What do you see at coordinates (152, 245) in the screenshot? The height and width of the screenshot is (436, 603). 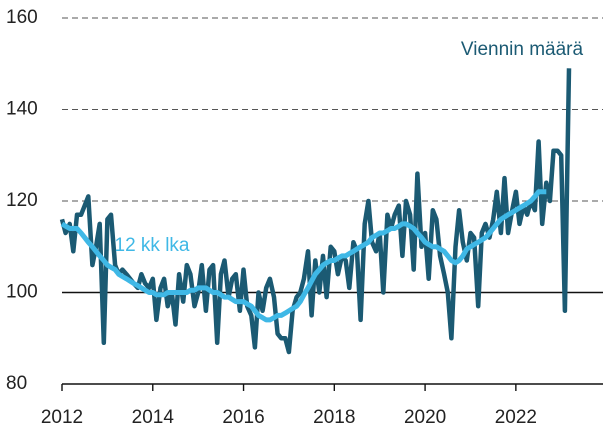 I see `series-label: 12 kk lka` at bounding box center [152, 245].